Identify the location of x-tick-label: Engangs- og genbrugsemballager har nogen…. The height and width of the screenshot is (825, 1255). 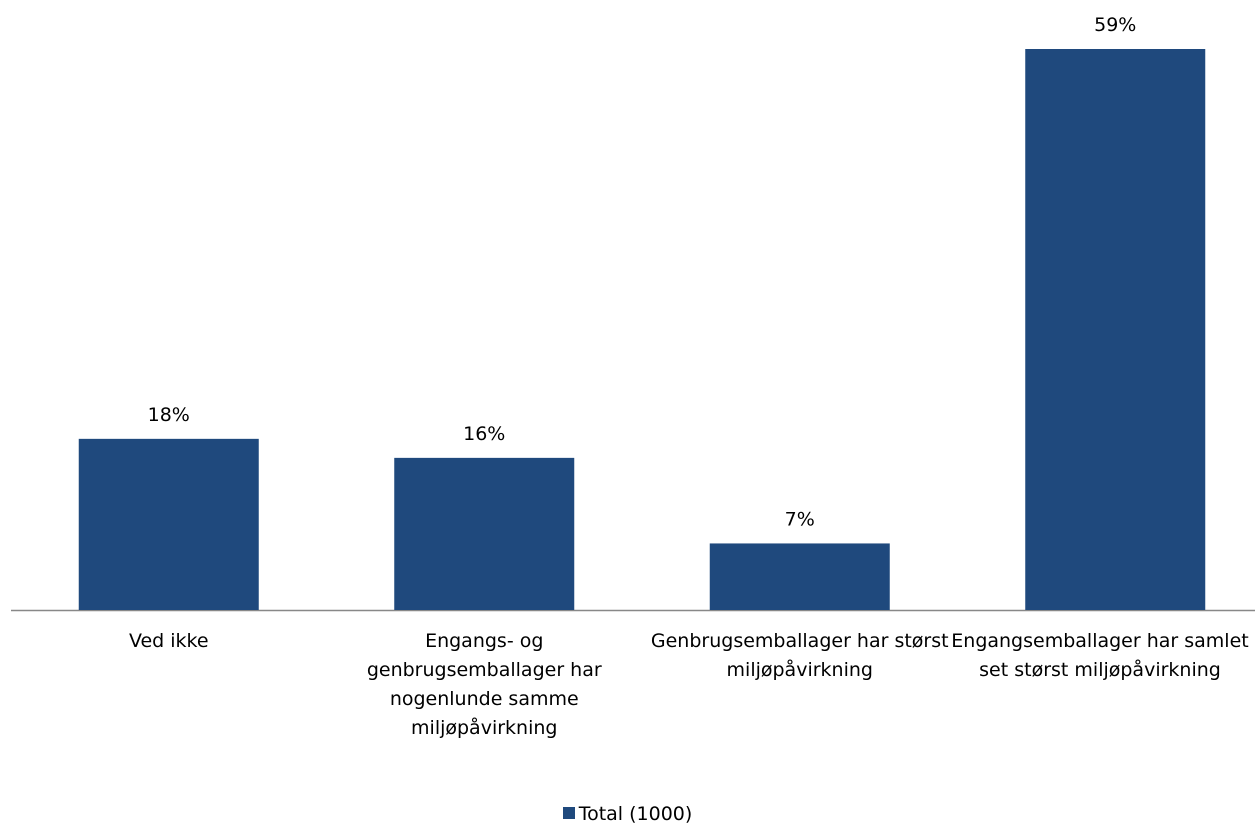
(484, 684).